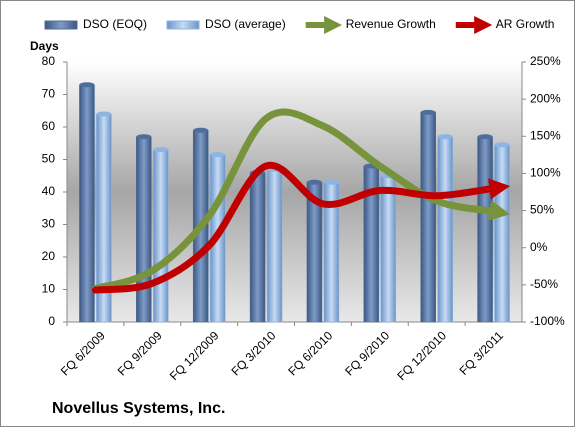 This screenshot has height=432, width=575. I want to click on y-axis-label: Days, so click(44, 46).